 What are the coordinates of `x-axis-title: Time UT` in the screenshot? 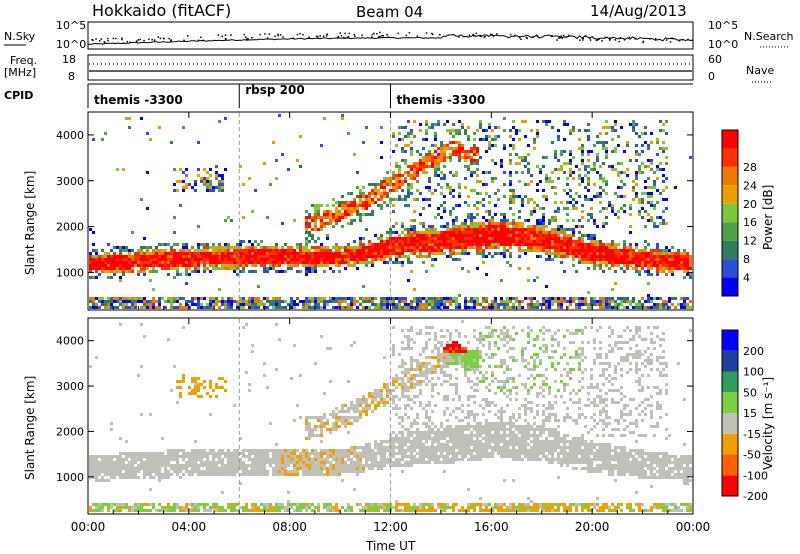 It's located at (390, 546).